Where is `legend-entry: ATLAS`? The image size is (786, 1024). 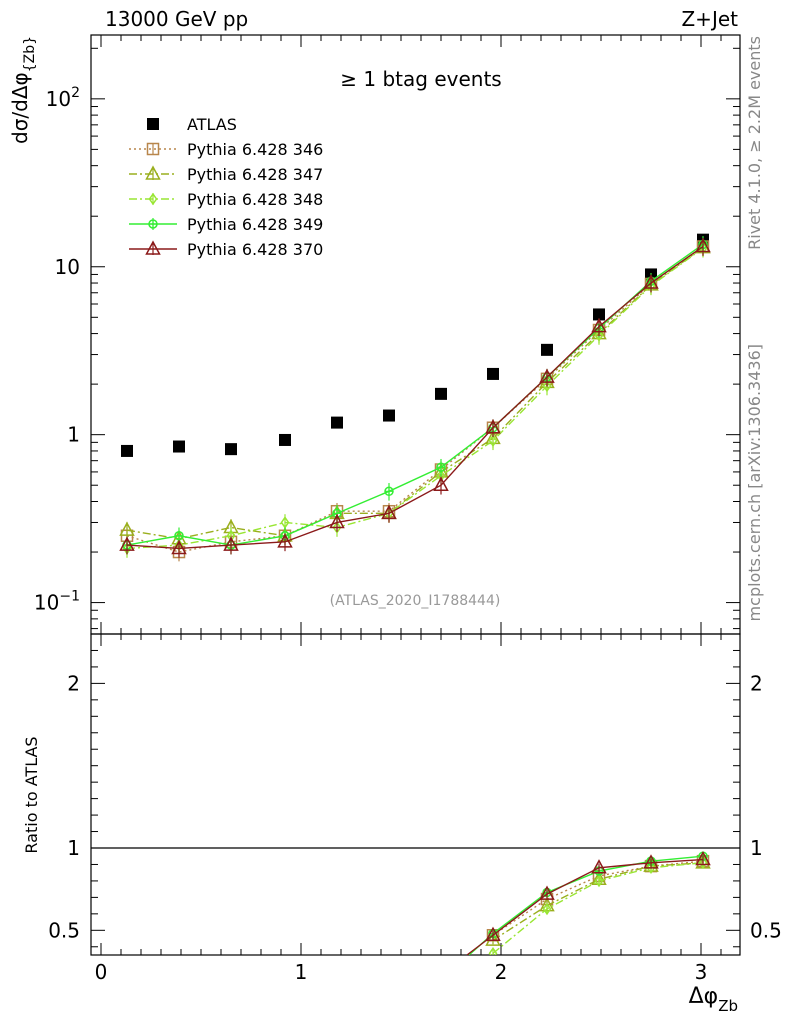 legend-entry: ATLAS is located at coordinates (192, 124).